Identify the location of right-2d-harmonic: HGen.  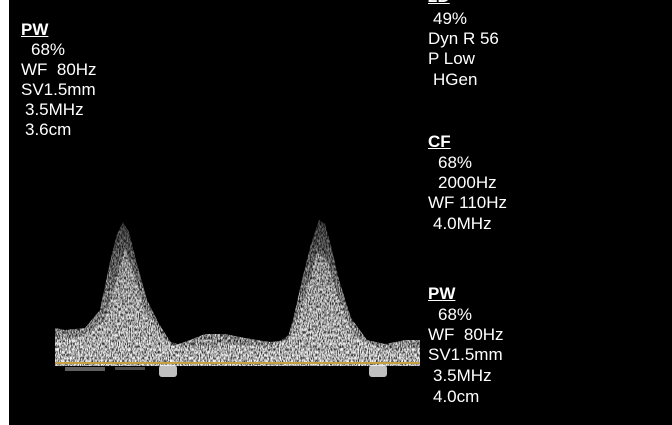
(455, 79).